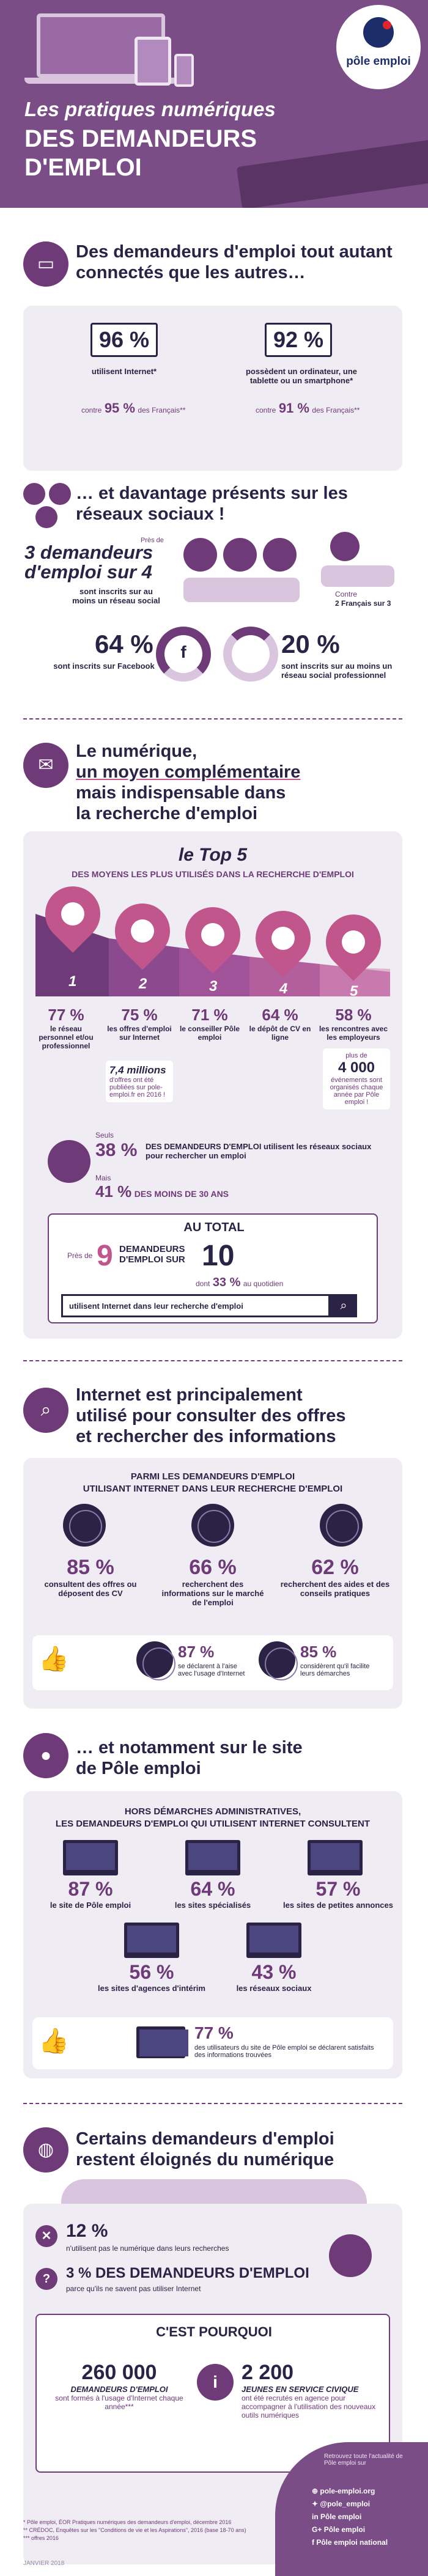 The image size is (428, 2576). Describe the element at coordinates (119, 2389) in the screenshot. I see `formed-label-1: DEMANDEURS D'EMPLOI` at that location.